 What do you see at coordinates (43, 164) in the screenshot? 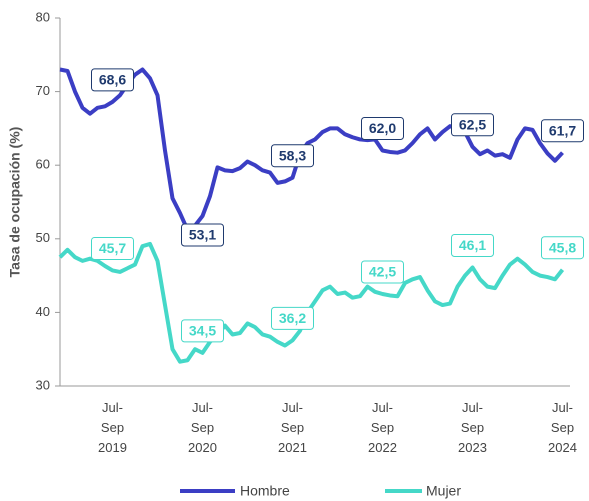
I see `y-tick-label: 60` at bounding box center [43, 164].